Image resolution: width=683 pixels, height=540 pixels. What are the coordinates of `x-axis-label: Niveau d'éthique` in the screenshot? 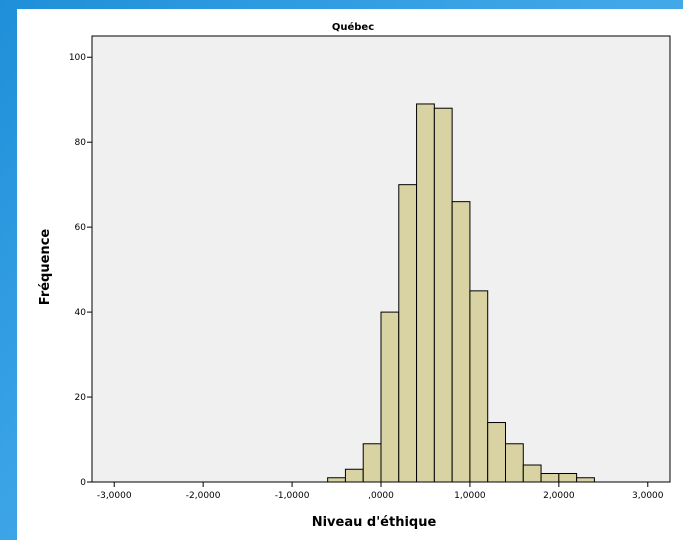 It's located at (374, 522).